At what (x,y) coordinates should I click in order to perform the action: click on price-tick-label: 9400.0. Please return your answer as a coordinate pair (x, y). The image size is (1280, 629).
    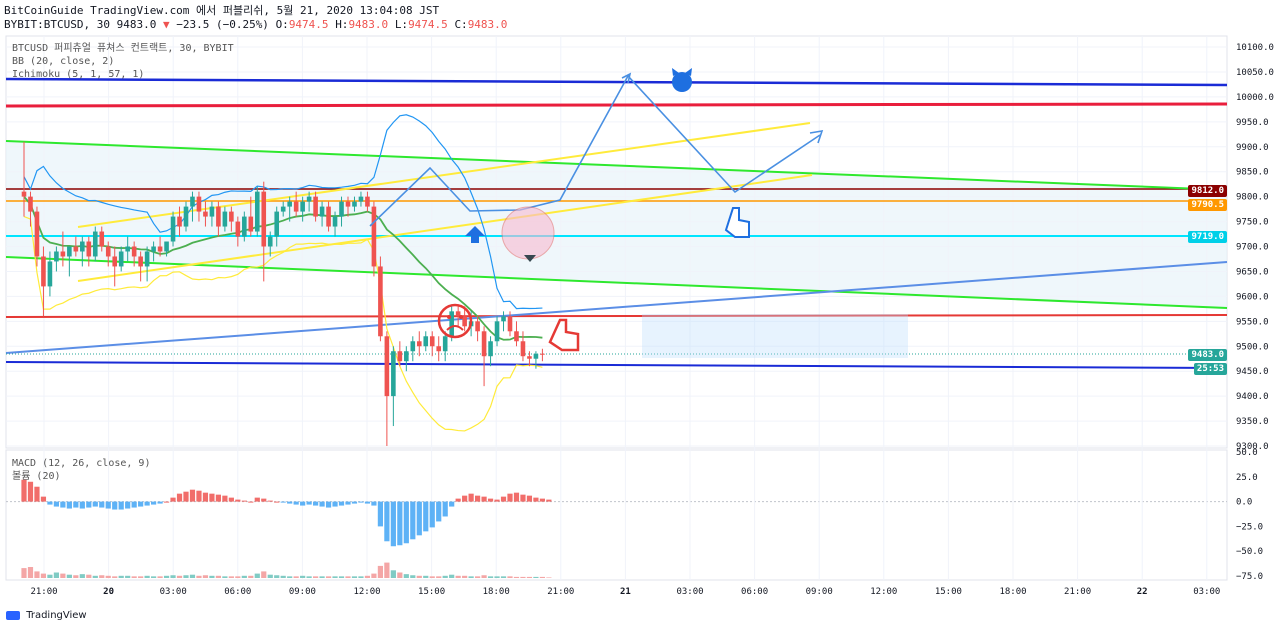
    Looking at the image, I should click on (1252, 397).